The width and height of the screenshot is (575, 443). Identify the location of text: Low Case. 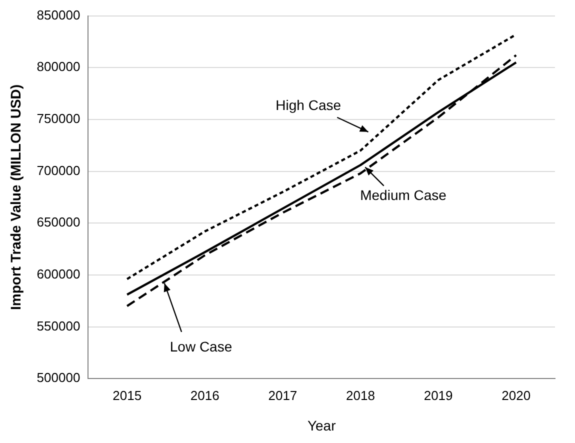
(201, 346).